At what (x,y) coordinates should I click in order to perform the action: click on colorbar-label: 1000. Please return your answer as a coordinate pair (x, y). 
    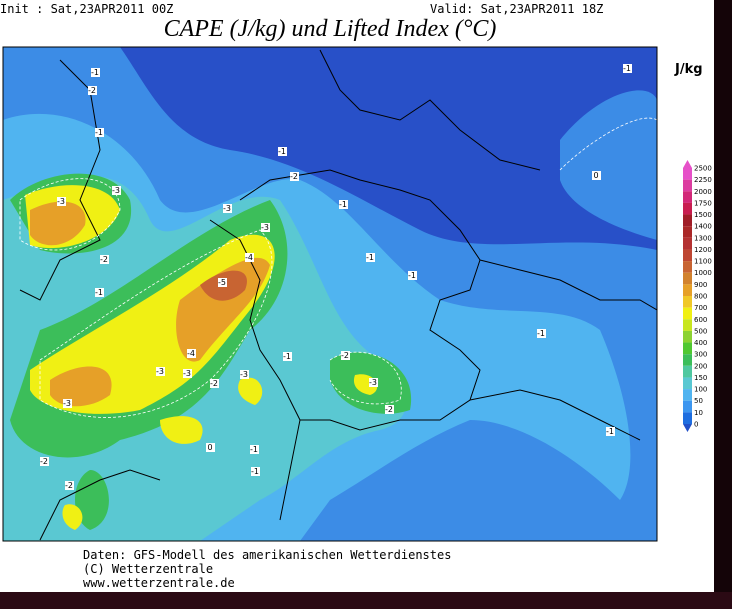
    Looking at the image, I should click on (703, 273).